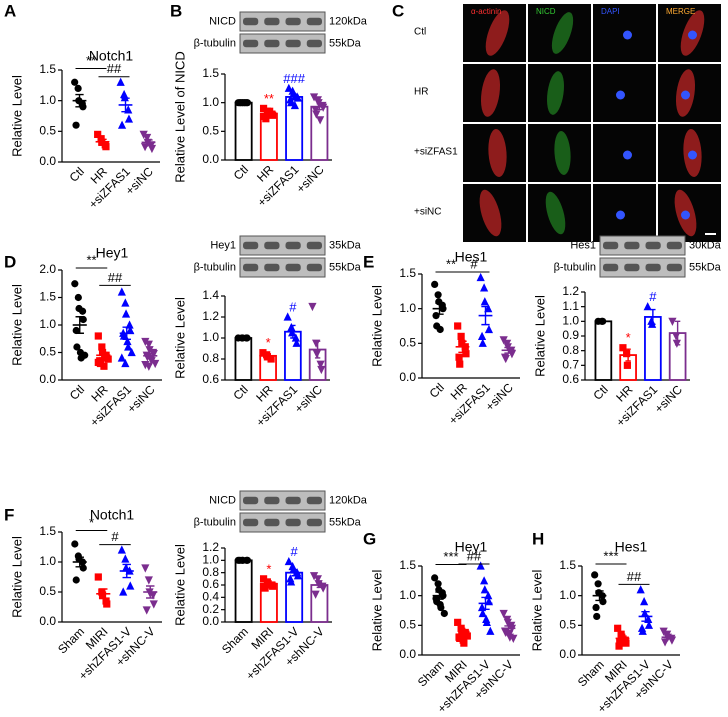 This screenshot has width=728, height=717. I want to click on x-tick-label: Sham, so click(71, 640).